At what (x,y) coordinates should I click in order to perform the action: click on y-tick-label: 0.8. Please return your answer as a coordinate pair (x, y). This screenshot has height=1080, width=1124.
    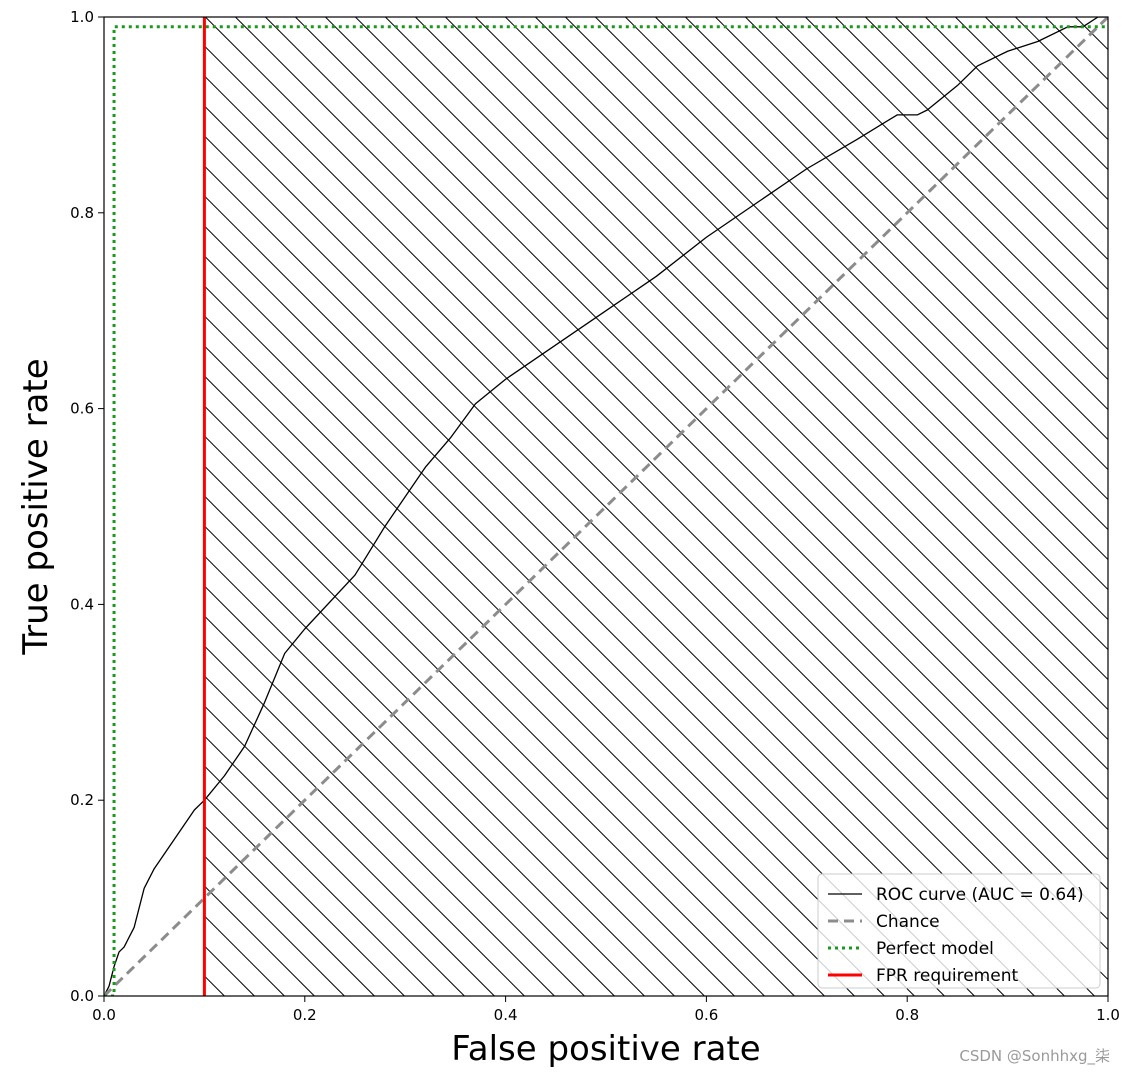
    Looking at the image, I should click on (82, 213).